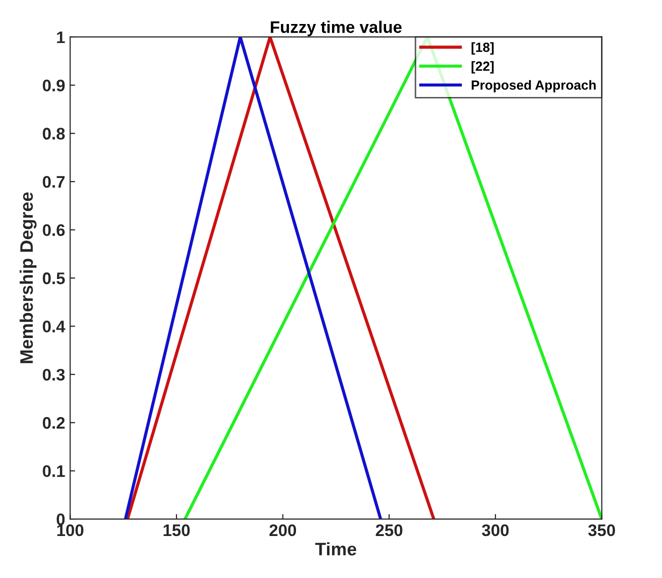  Describe the element at coordinates (54, 326) in the screenshot. I see `y-tick-label: 0.4` at that location.